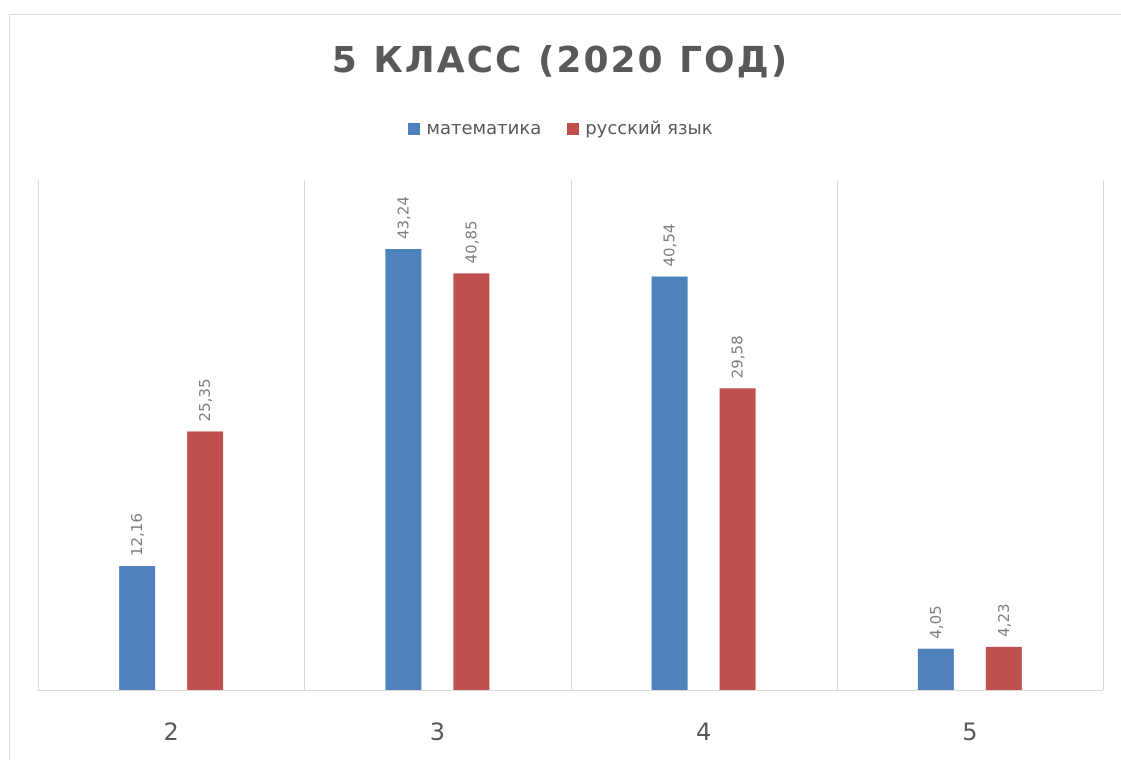 The width and height of the screenshot is (1121, 760). I want to click on data-label: 43,24, so click(403, 217).